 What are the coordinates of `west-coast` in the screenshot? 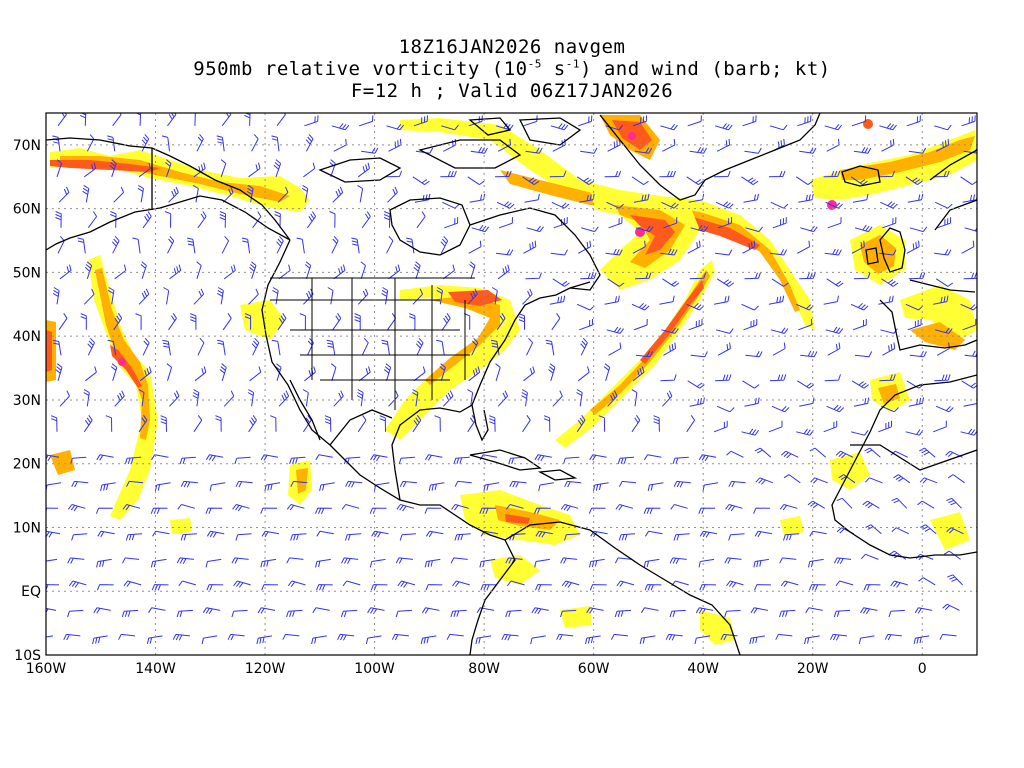 It's located at (383, 390).